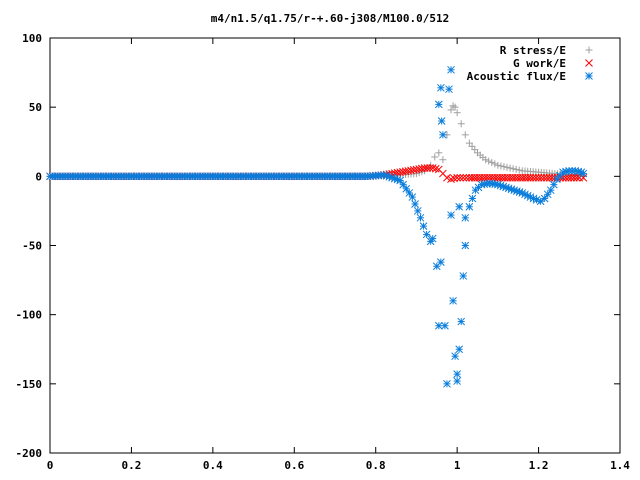  I want to click on legend-label: Acoustic flux/E, so click(516, 76).